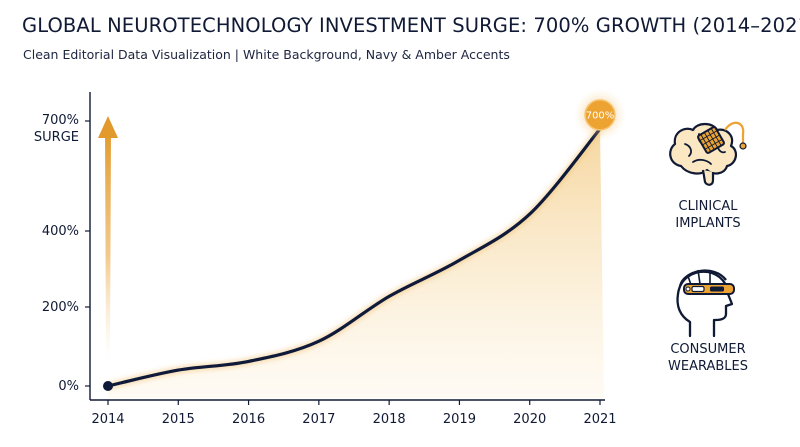 The height and width of the screenshot is (447, 800). What do you see at coordinates (708, 349) in the screenshot?
I see `consumer-wearables-label-line1: CONSUMER` at bounding box center [708, 349].